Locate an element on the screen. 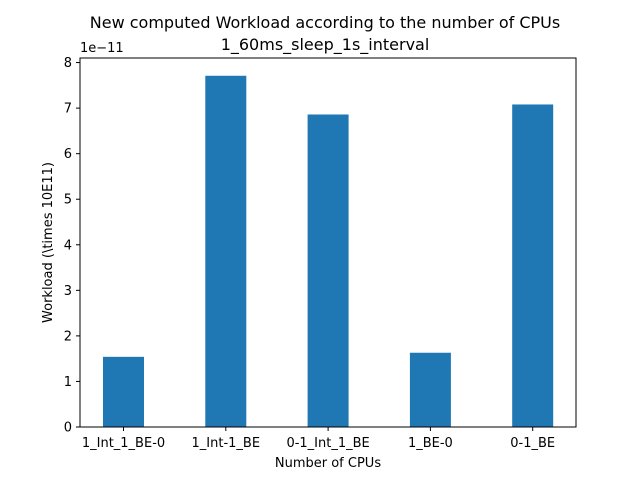  y-tick-label-8: 8 is located at coordinates (68, 63).